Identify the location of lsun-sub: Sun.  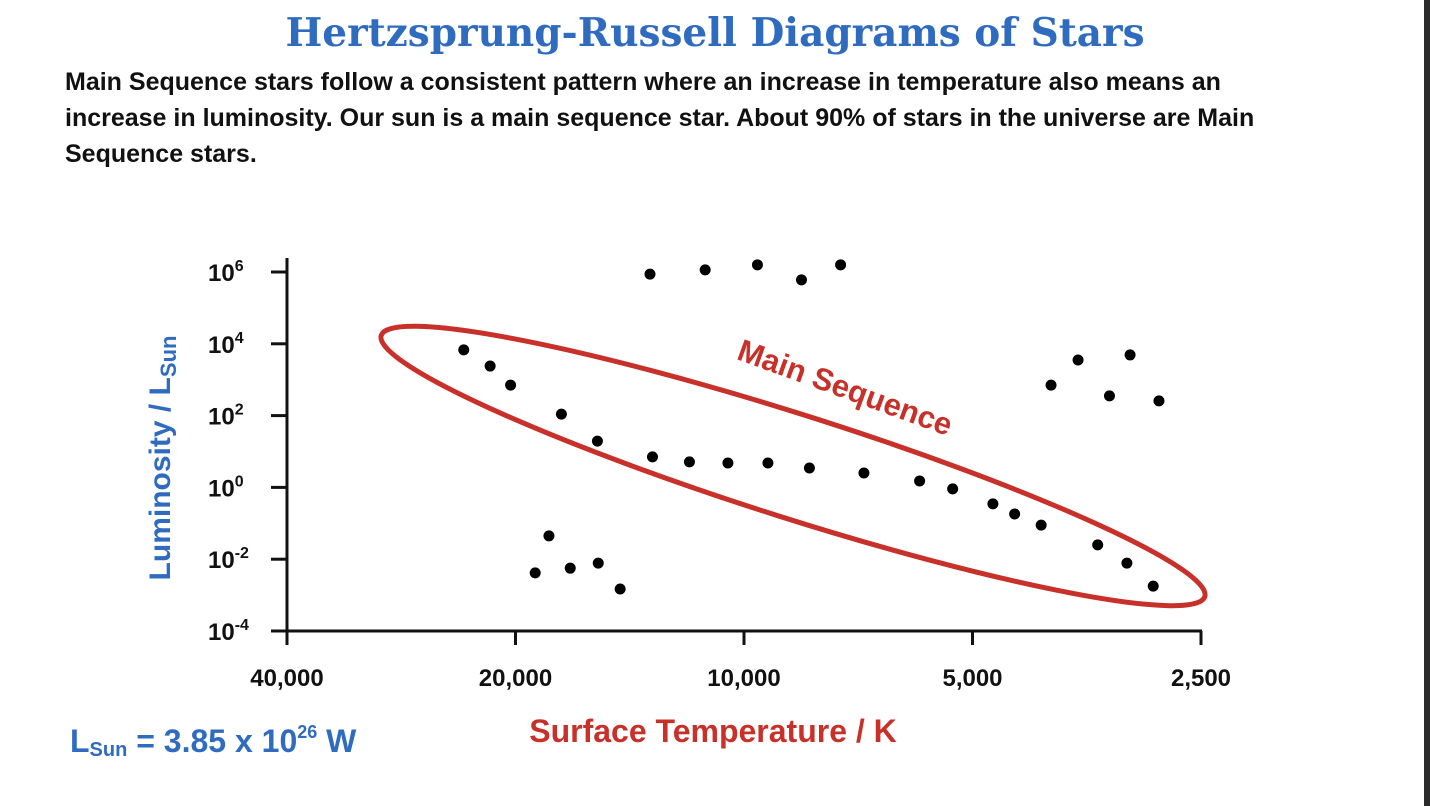
(108, 750).